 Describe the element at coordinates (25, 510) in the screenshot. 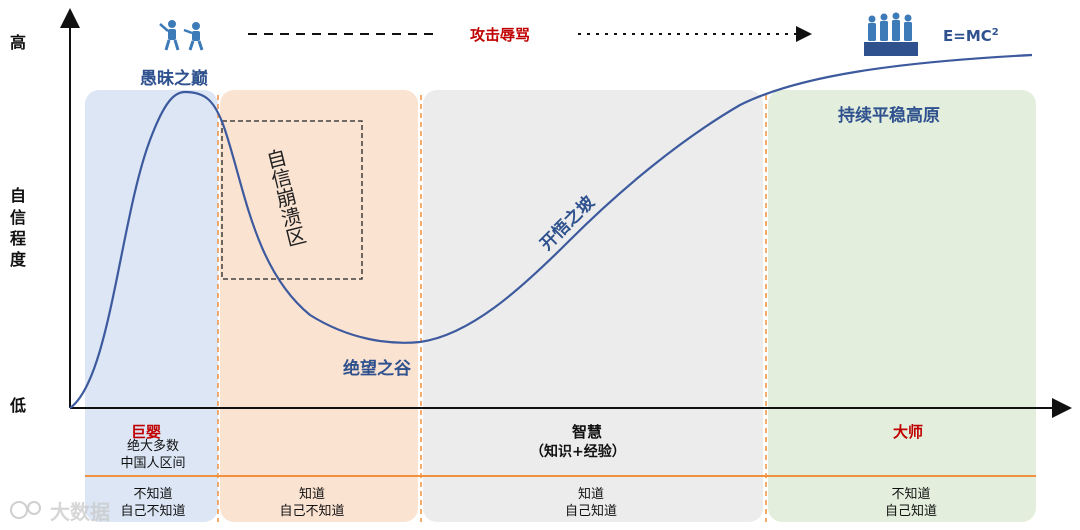

I see `watermark-logo-icon` at that location.